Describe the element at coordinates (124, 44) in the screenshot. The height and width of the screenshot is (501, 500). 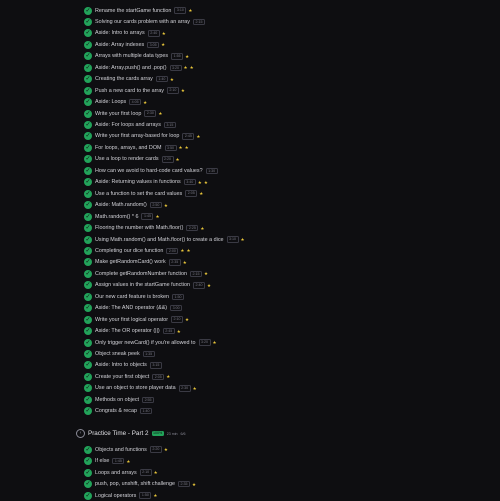
I see `lesson-row: ✓ Aside: Array indexes 3:05 ★` at that location.